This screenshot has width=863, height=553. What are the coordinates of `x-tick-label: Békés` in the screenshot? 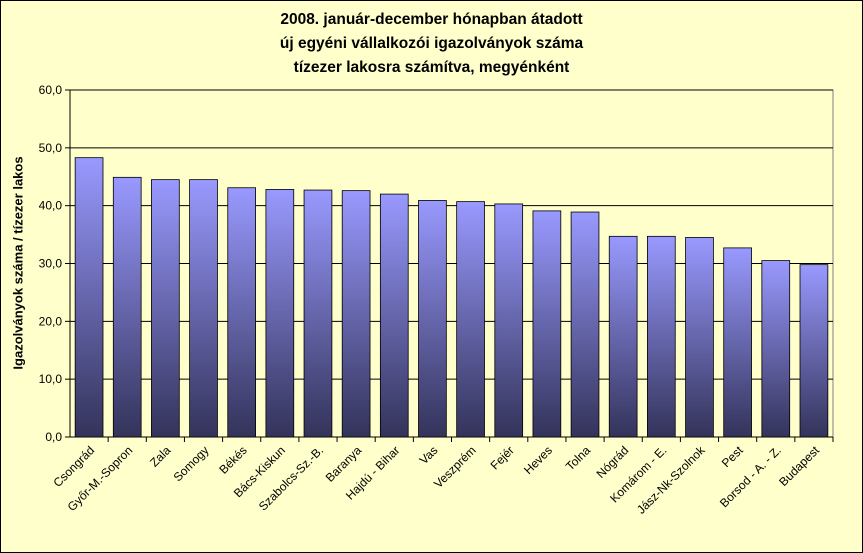 It's located at (232, 459).